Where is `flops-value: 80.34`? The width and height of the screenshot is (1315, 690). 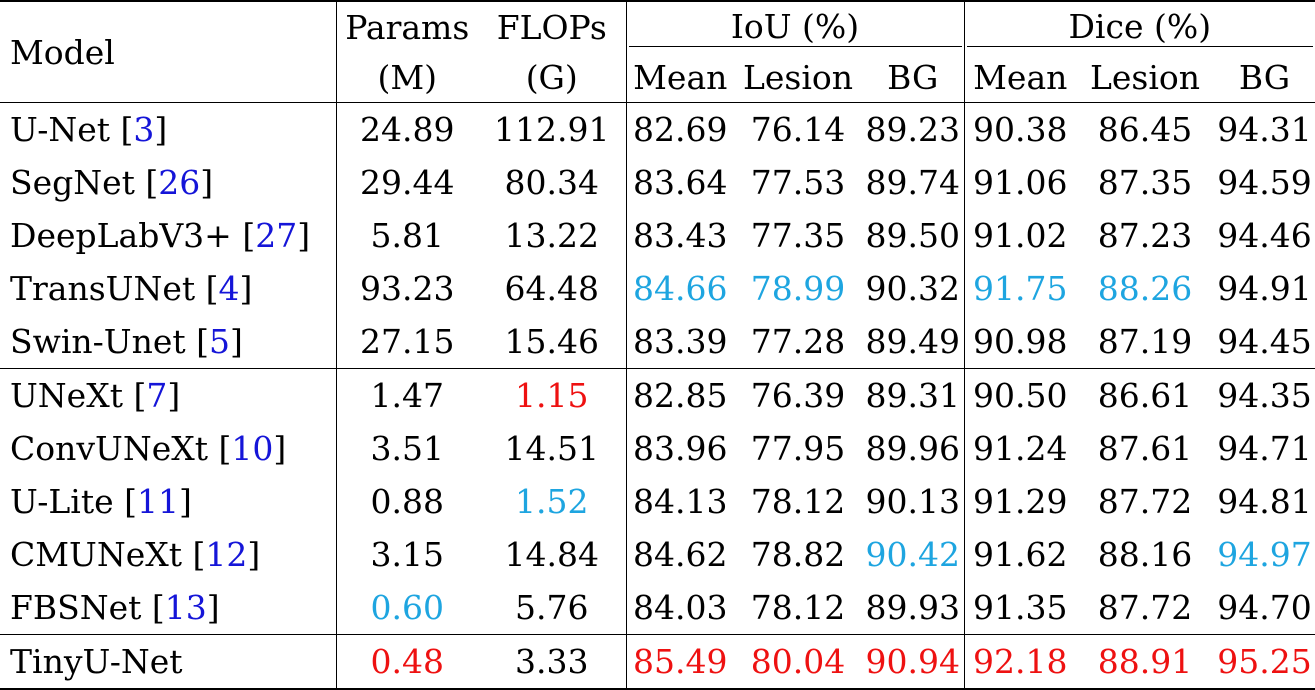
flops-value: 80.34 is located at coordinates (552, 182).